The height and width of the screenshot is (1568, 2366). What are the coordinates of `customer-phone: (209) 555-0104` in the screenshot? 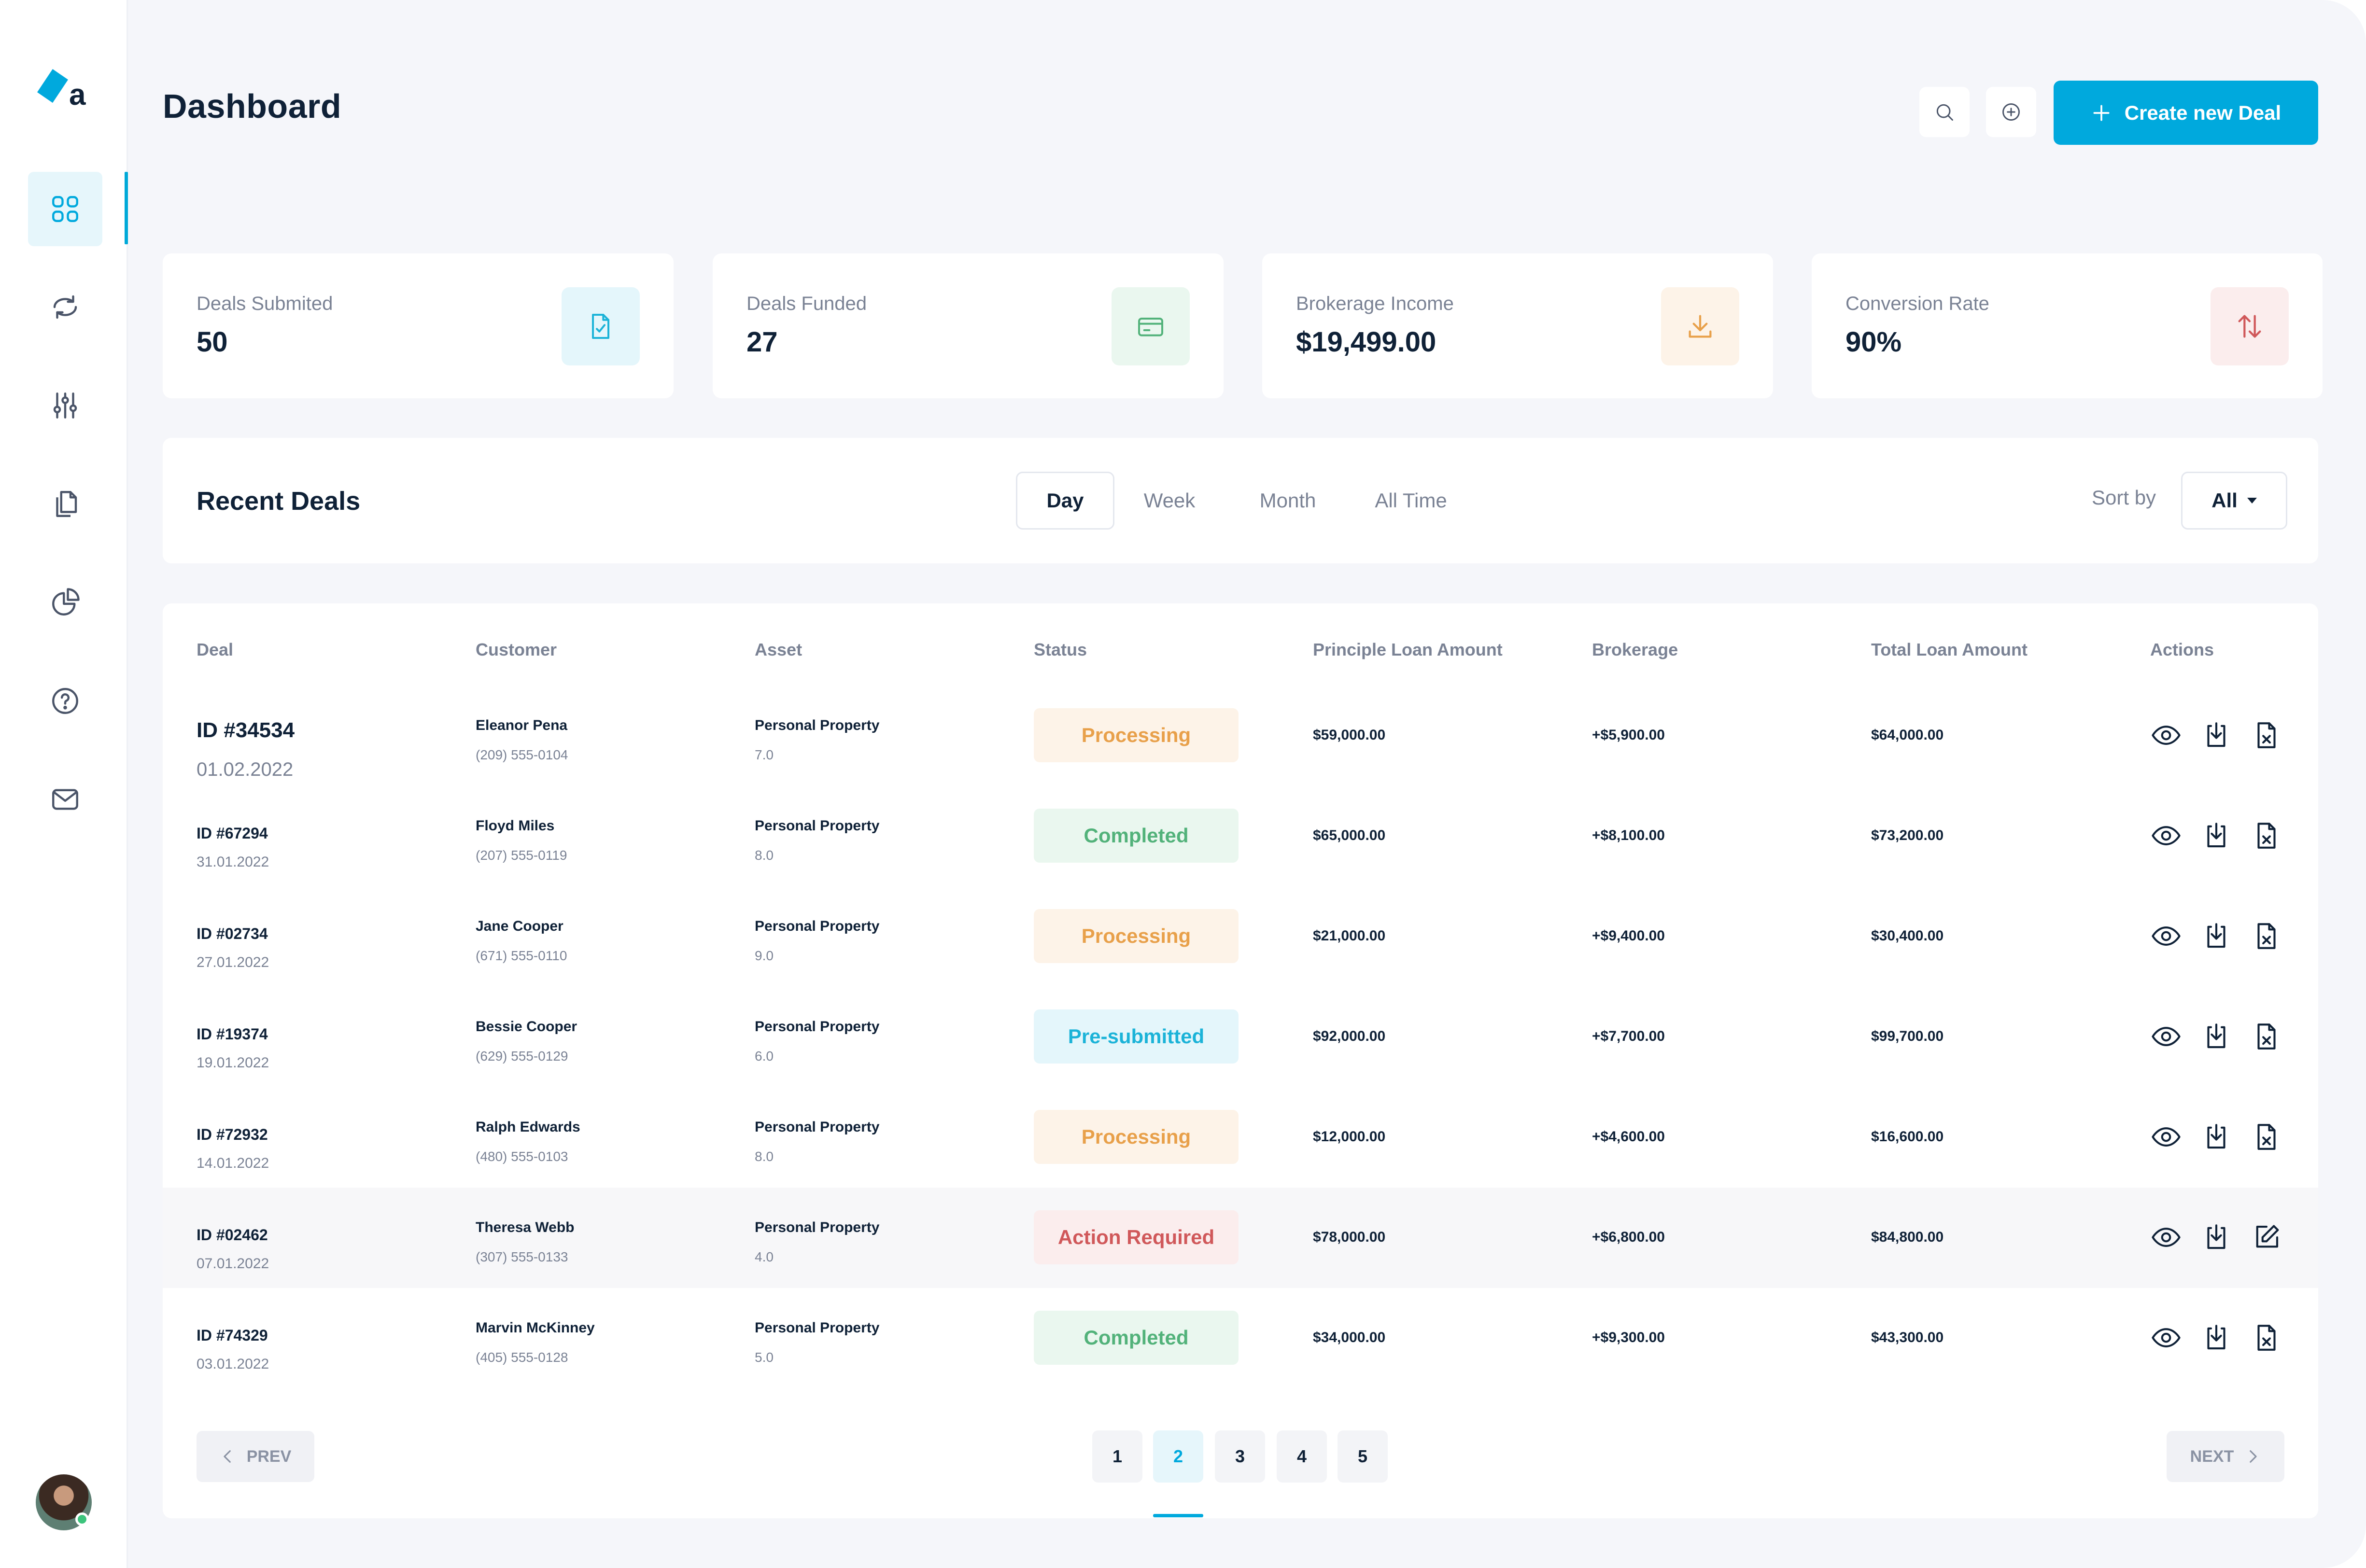 It's located at (522, 755).